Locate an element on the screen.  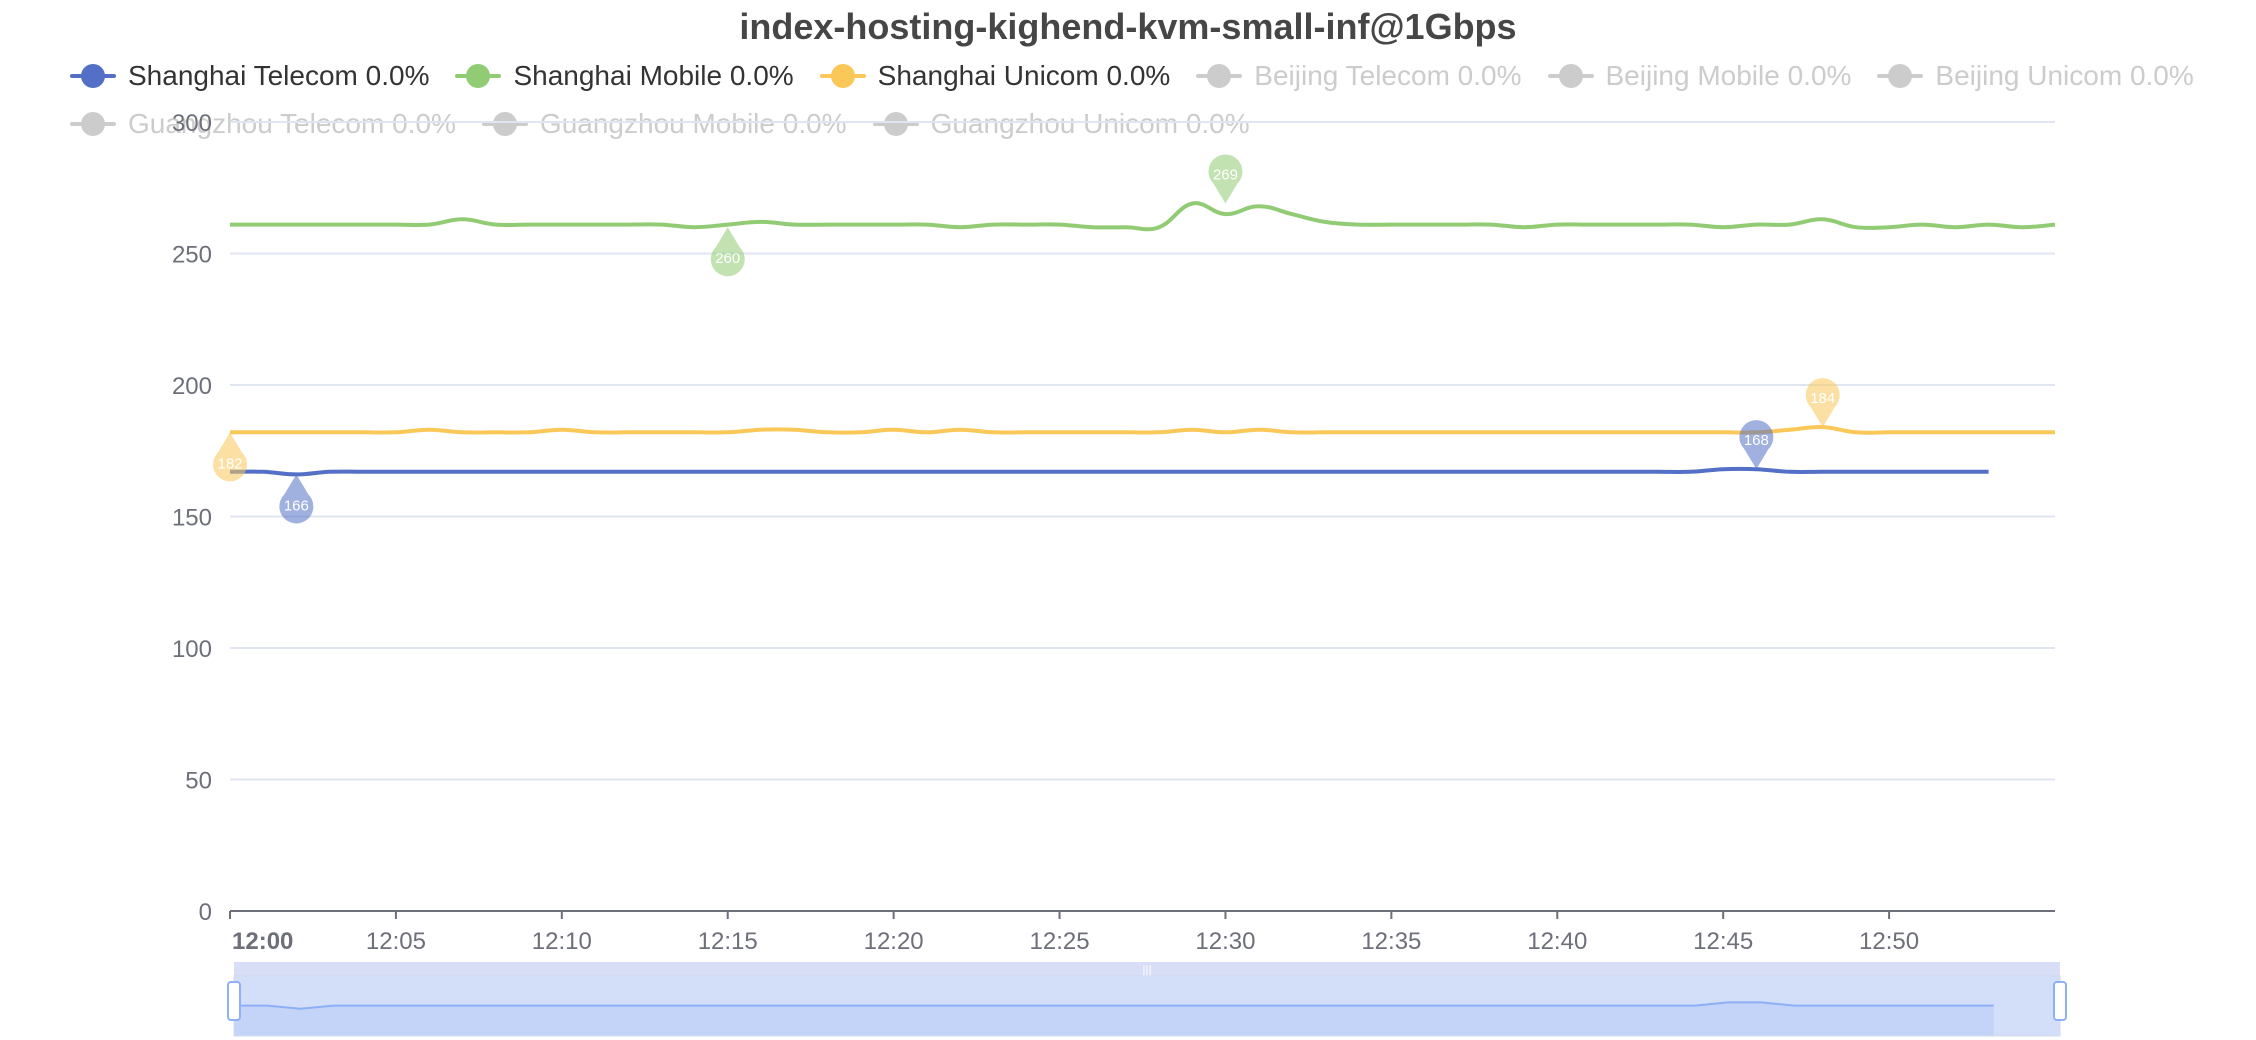
x-tick-label: 12:20 is located at coordinates (894, 941).